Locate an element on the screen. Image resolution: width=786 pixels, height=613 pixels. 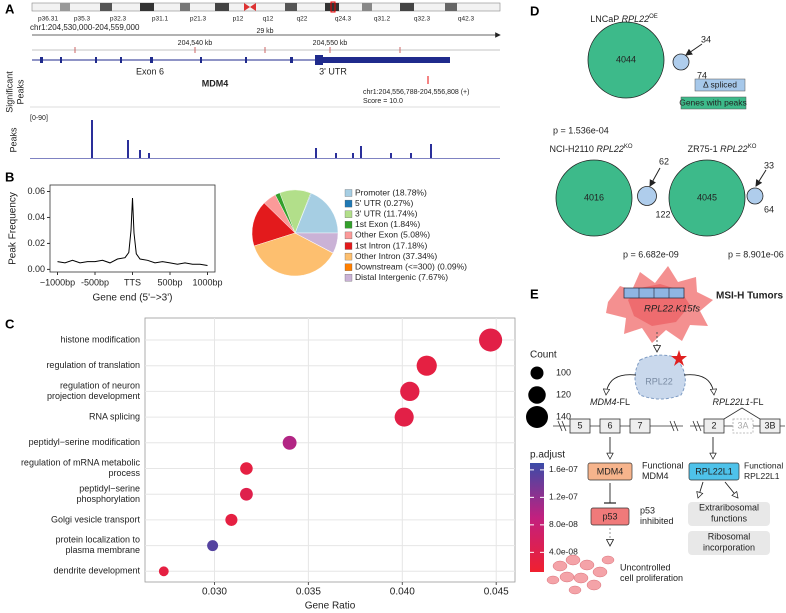
coordinate-label: 204,540 kb is located at coordinates (195, 43).